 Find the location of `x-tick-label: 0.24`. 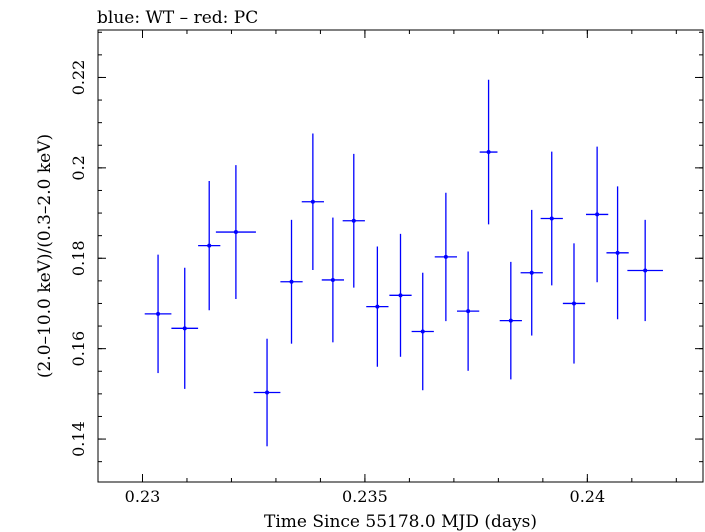

x-tick-label: 0.24 is located at coordinates (588, 496).